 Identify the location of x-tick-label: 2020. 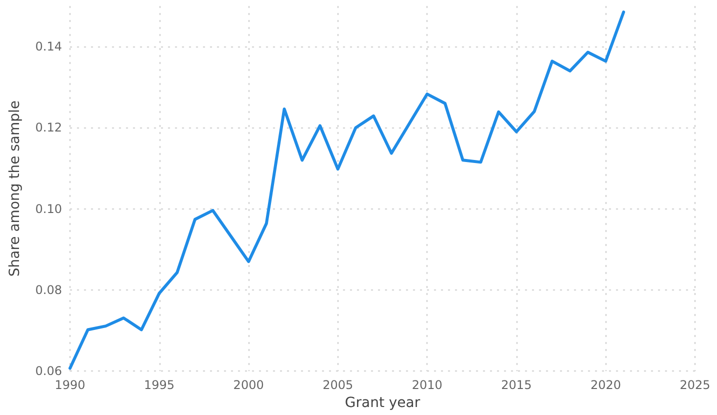
(605, 385).